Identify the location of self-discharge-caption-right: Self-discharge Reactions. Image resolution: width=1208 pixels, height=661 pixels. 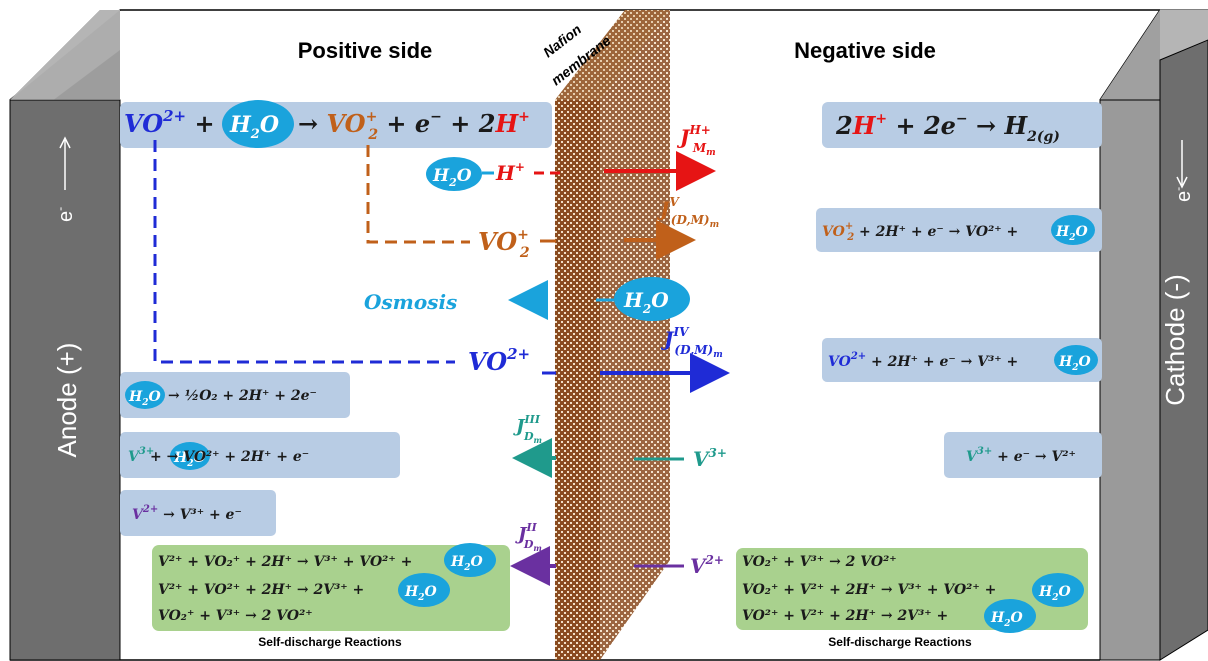
(900, 642).